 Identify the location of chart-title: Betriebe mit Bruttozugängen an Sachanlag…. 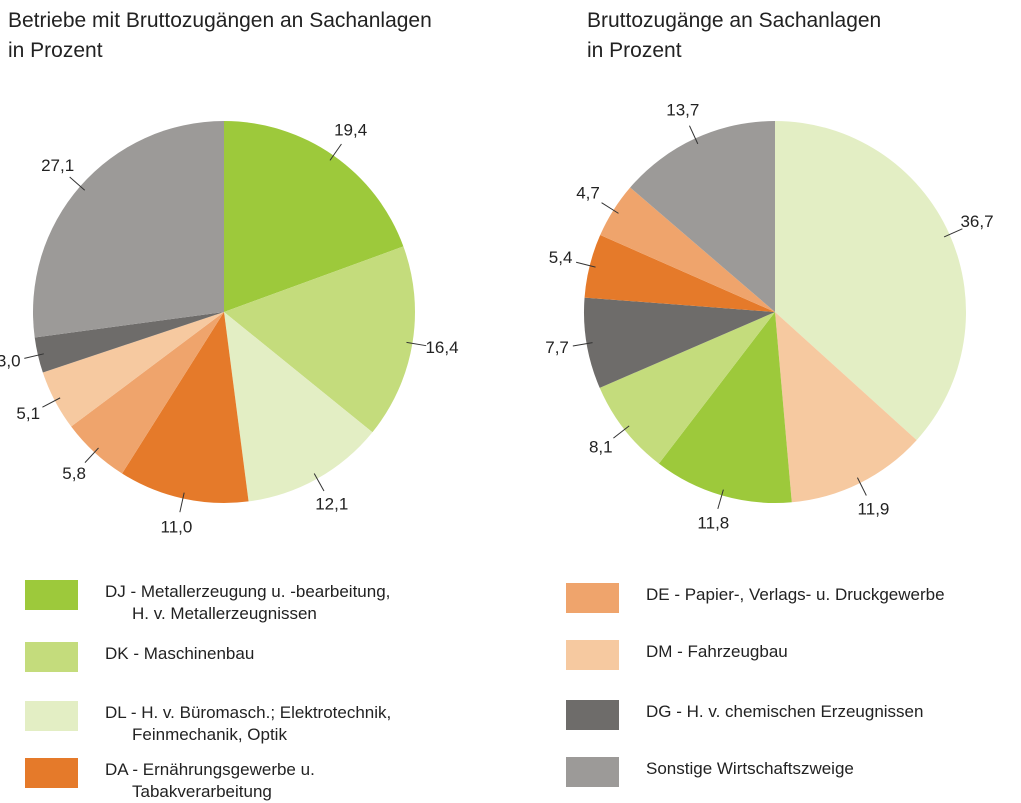
(220, 35).